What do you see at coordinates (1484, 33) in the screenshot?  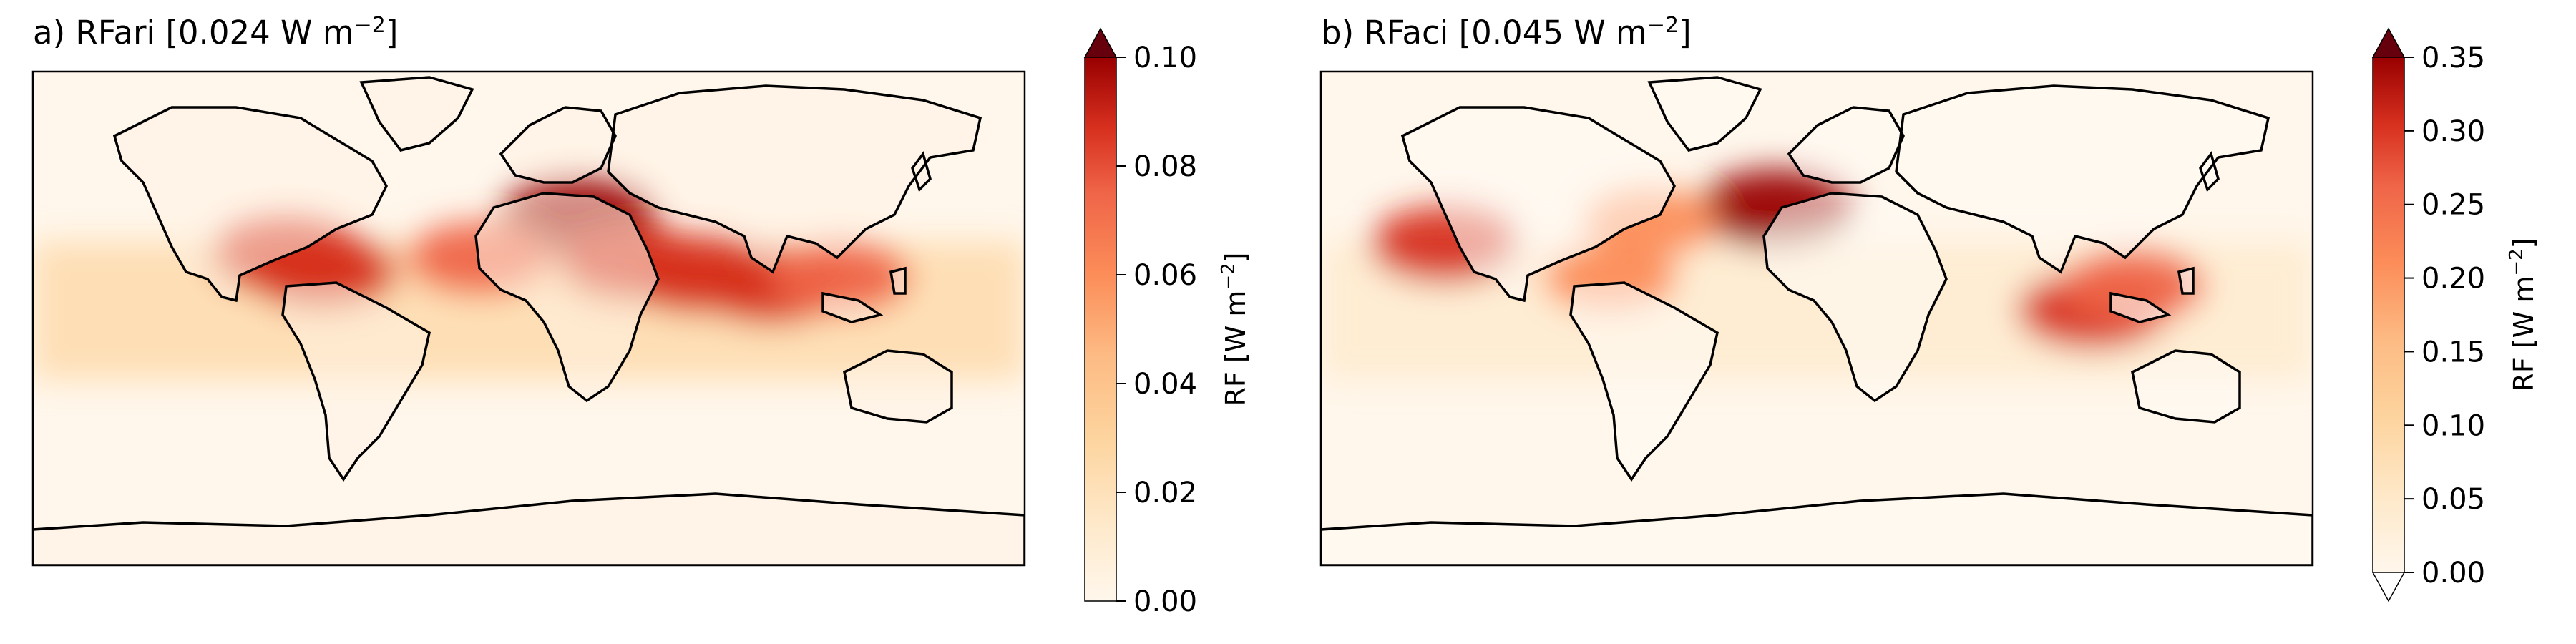 I see `title-text: b) RFaci [0.045 W m` at bounding box center [1484, 33].